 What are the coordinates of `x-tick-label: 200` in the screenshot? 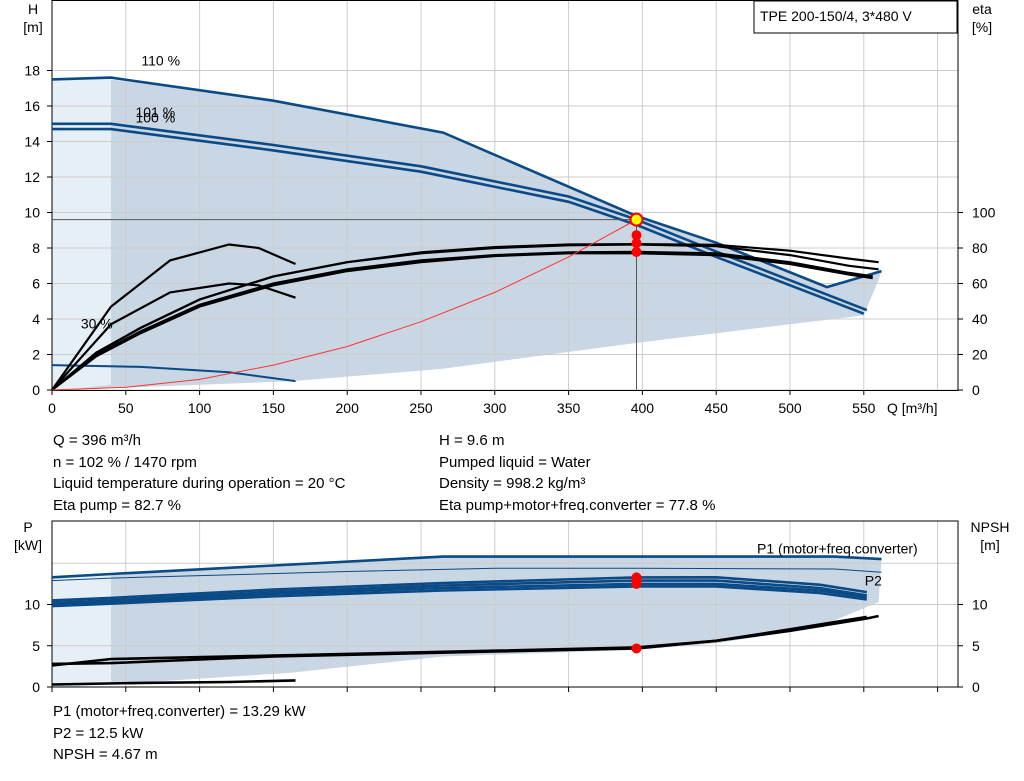 It's located at (348, 408).